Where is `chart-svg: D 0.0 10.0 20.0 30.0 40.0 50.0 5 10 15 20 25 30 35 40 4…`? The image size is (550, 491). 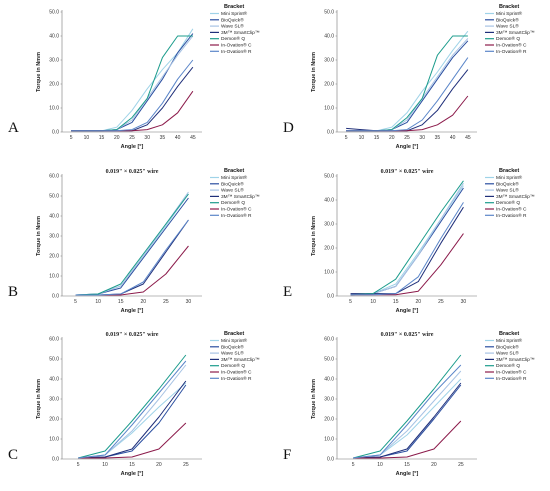 chart-svg: D 0.0 10.0 20.0 30.0 40.0 50.0 5 10 15 20 25 30 35 40 4… is located at coordinates (409, 77).